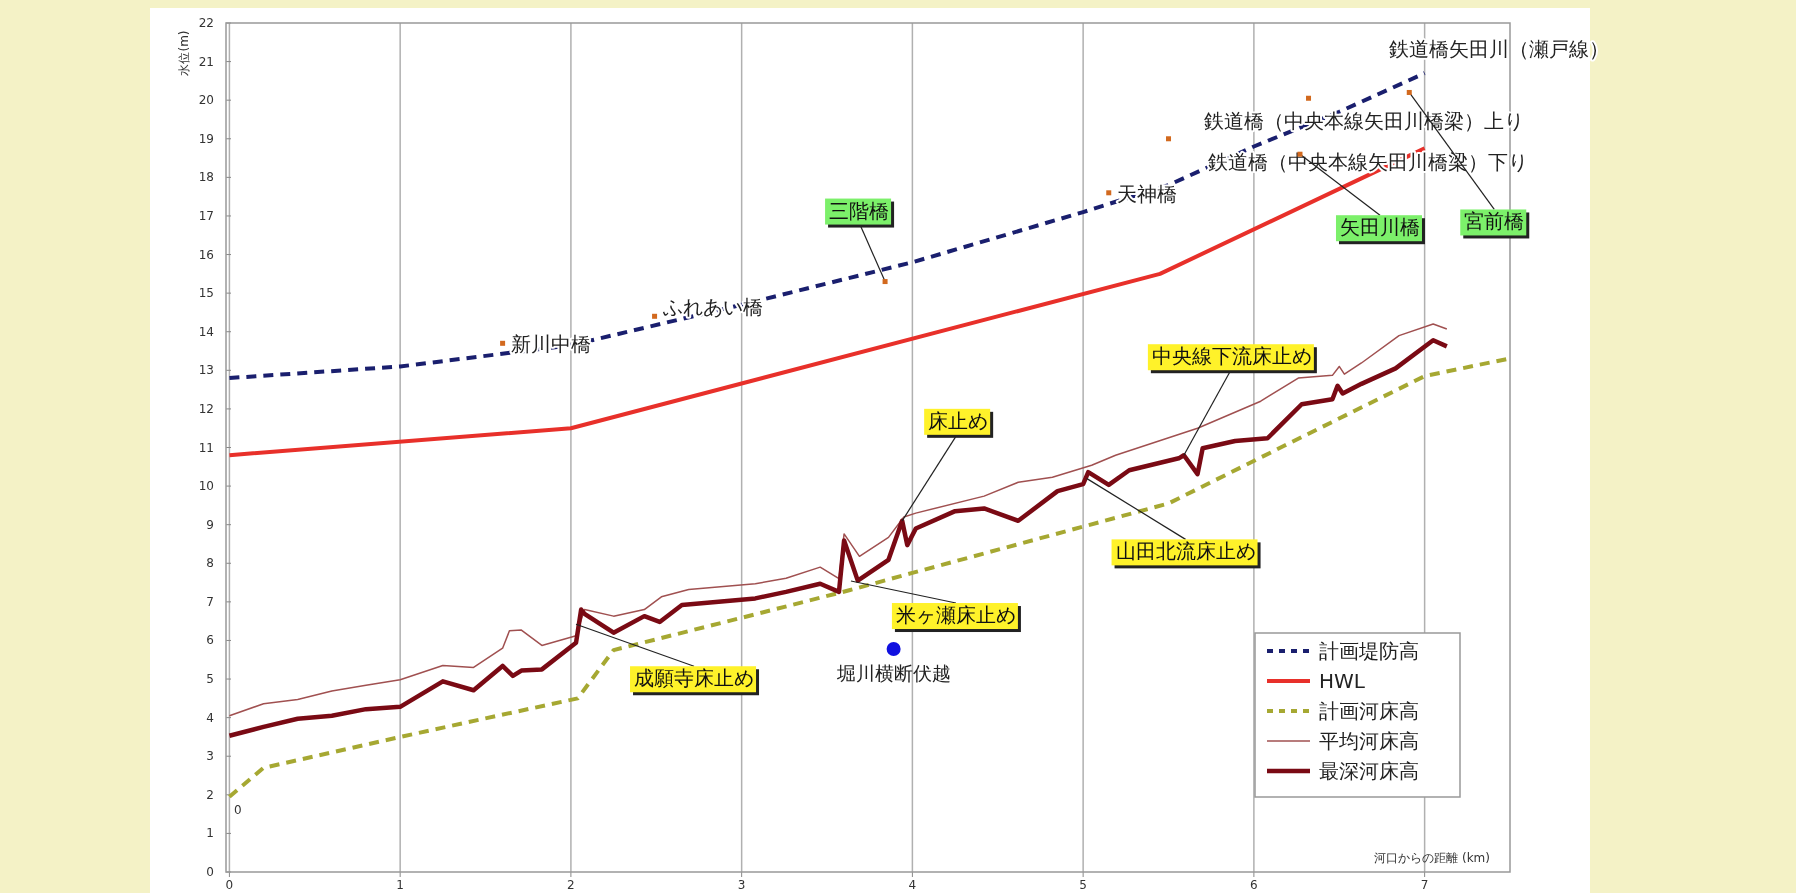  What do you see at coordinates (206, 370) in the screenshot?
I see `y-tick-label: 13` at bounding box center [206, 370].